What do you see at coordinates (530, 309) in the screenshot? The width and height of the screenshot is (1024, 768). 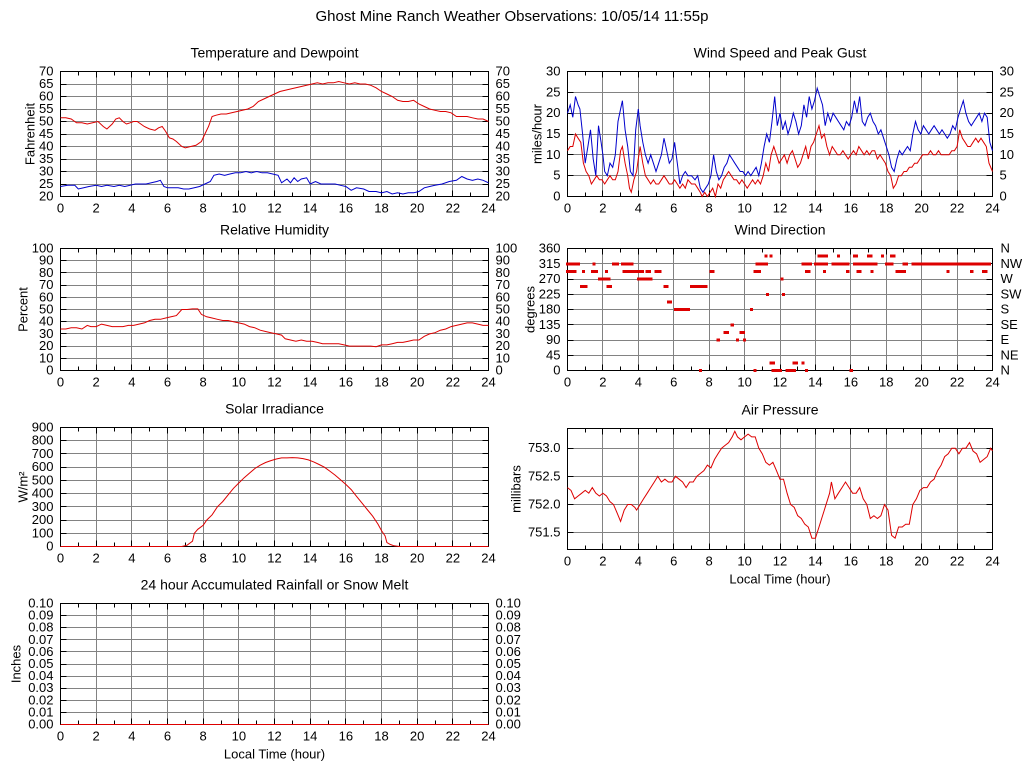 I see `y-axis-title: degrees` at bounding box center [530, 309].